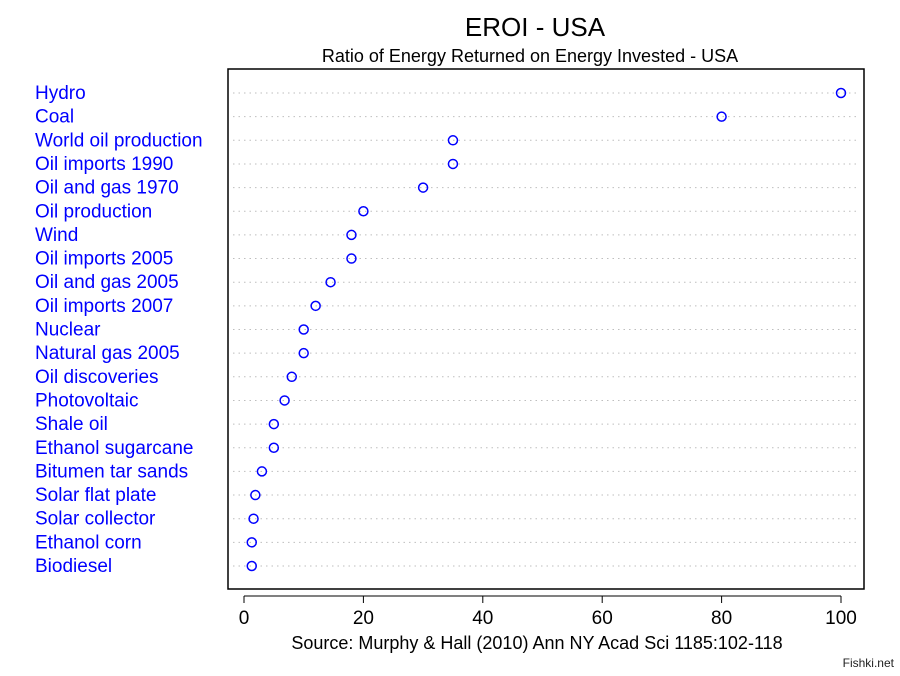 This screenshot has width=900, height=676. Describe the element at coordinates (60, 93) in the screenshot. I see `category-label: Hydro` at that location.